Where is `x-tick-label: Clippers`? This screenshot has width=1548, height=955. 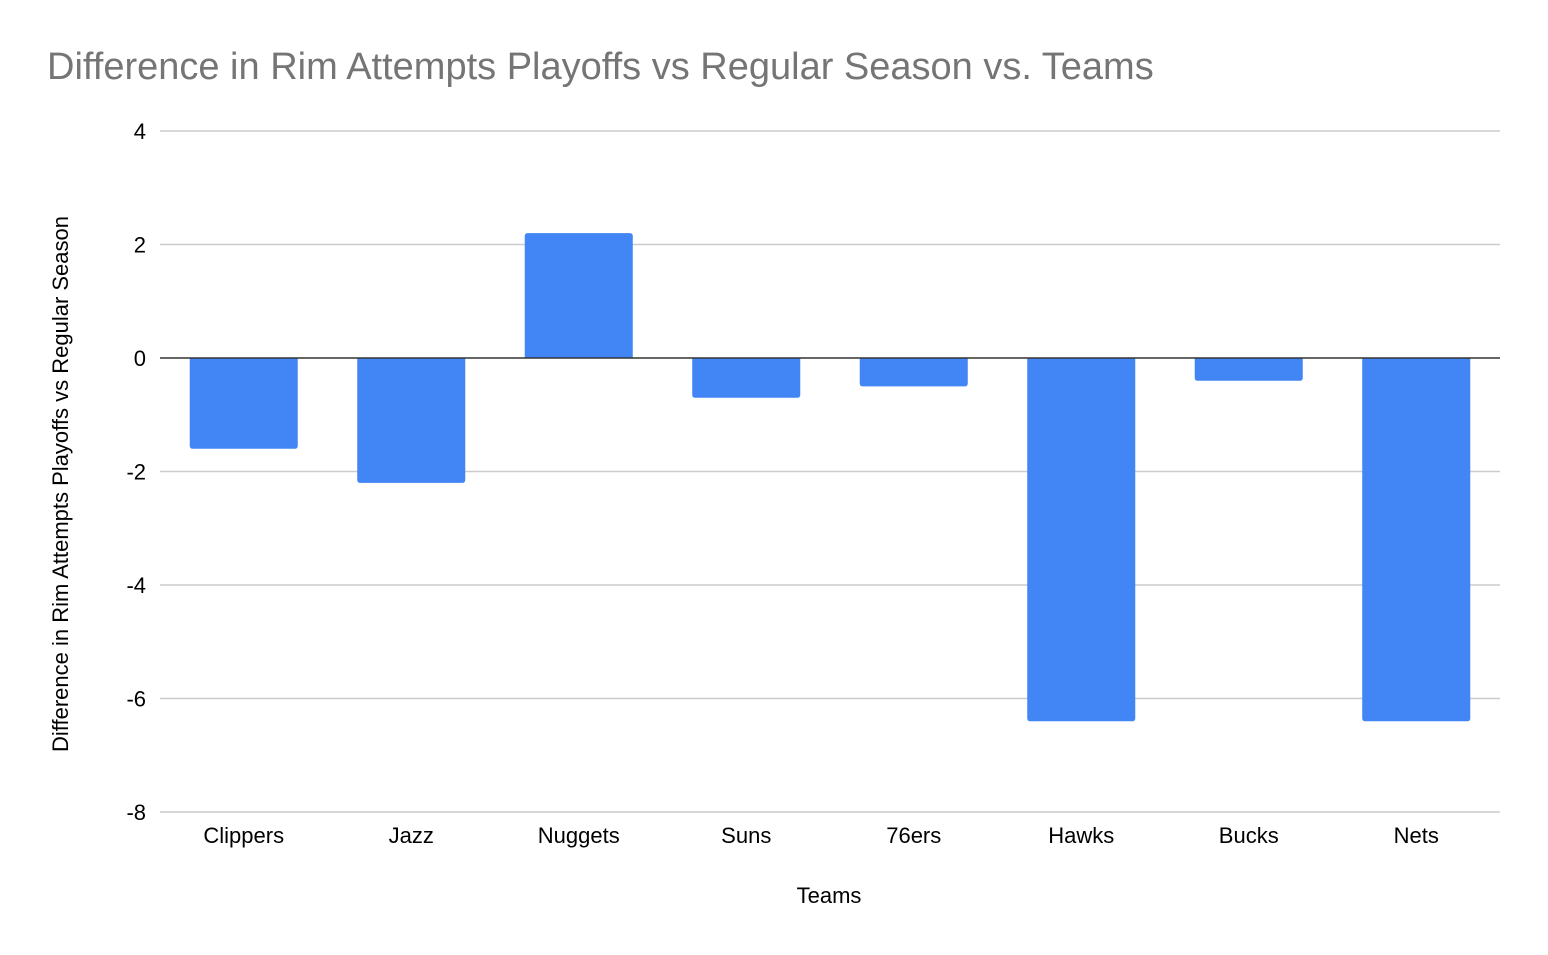
x-tick-label: Clippers is located at coordinates (243, 835).